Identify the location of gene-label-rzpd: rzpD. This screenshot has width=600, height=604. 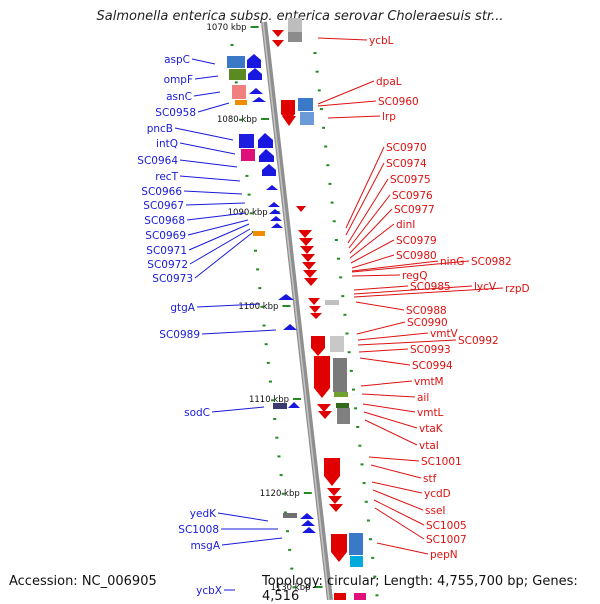
(517, 289).